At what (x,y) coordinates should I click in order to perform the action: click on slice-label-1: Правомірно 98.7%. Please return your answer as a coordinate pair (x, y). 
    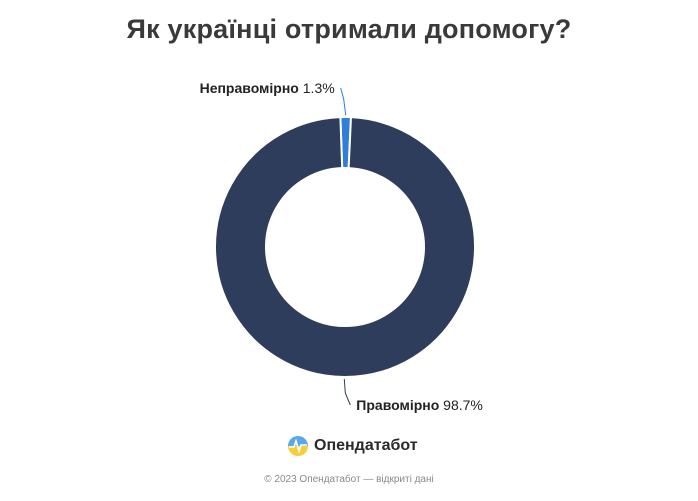
    Looking at the image, I should click on (419, 405).